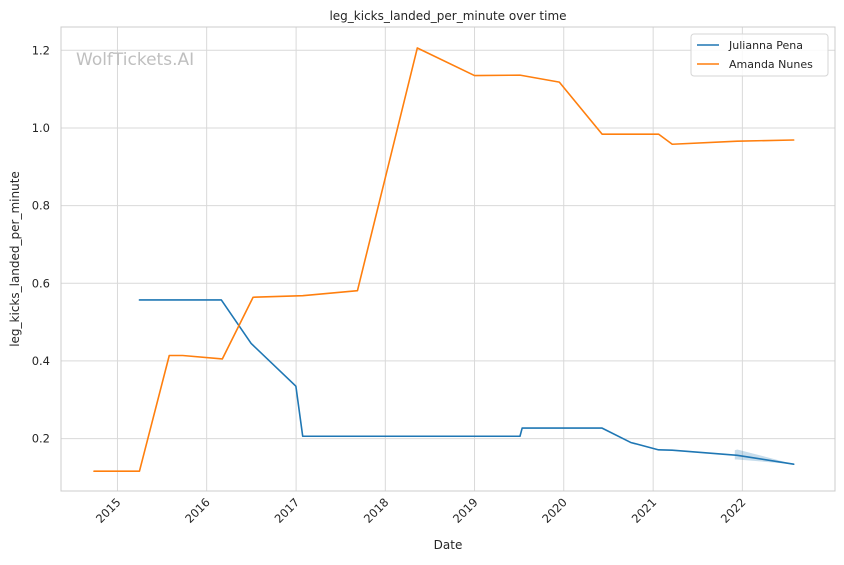 The image size is (844, 565). I want to click on x-tick-label: 2019, so click(465, 510).